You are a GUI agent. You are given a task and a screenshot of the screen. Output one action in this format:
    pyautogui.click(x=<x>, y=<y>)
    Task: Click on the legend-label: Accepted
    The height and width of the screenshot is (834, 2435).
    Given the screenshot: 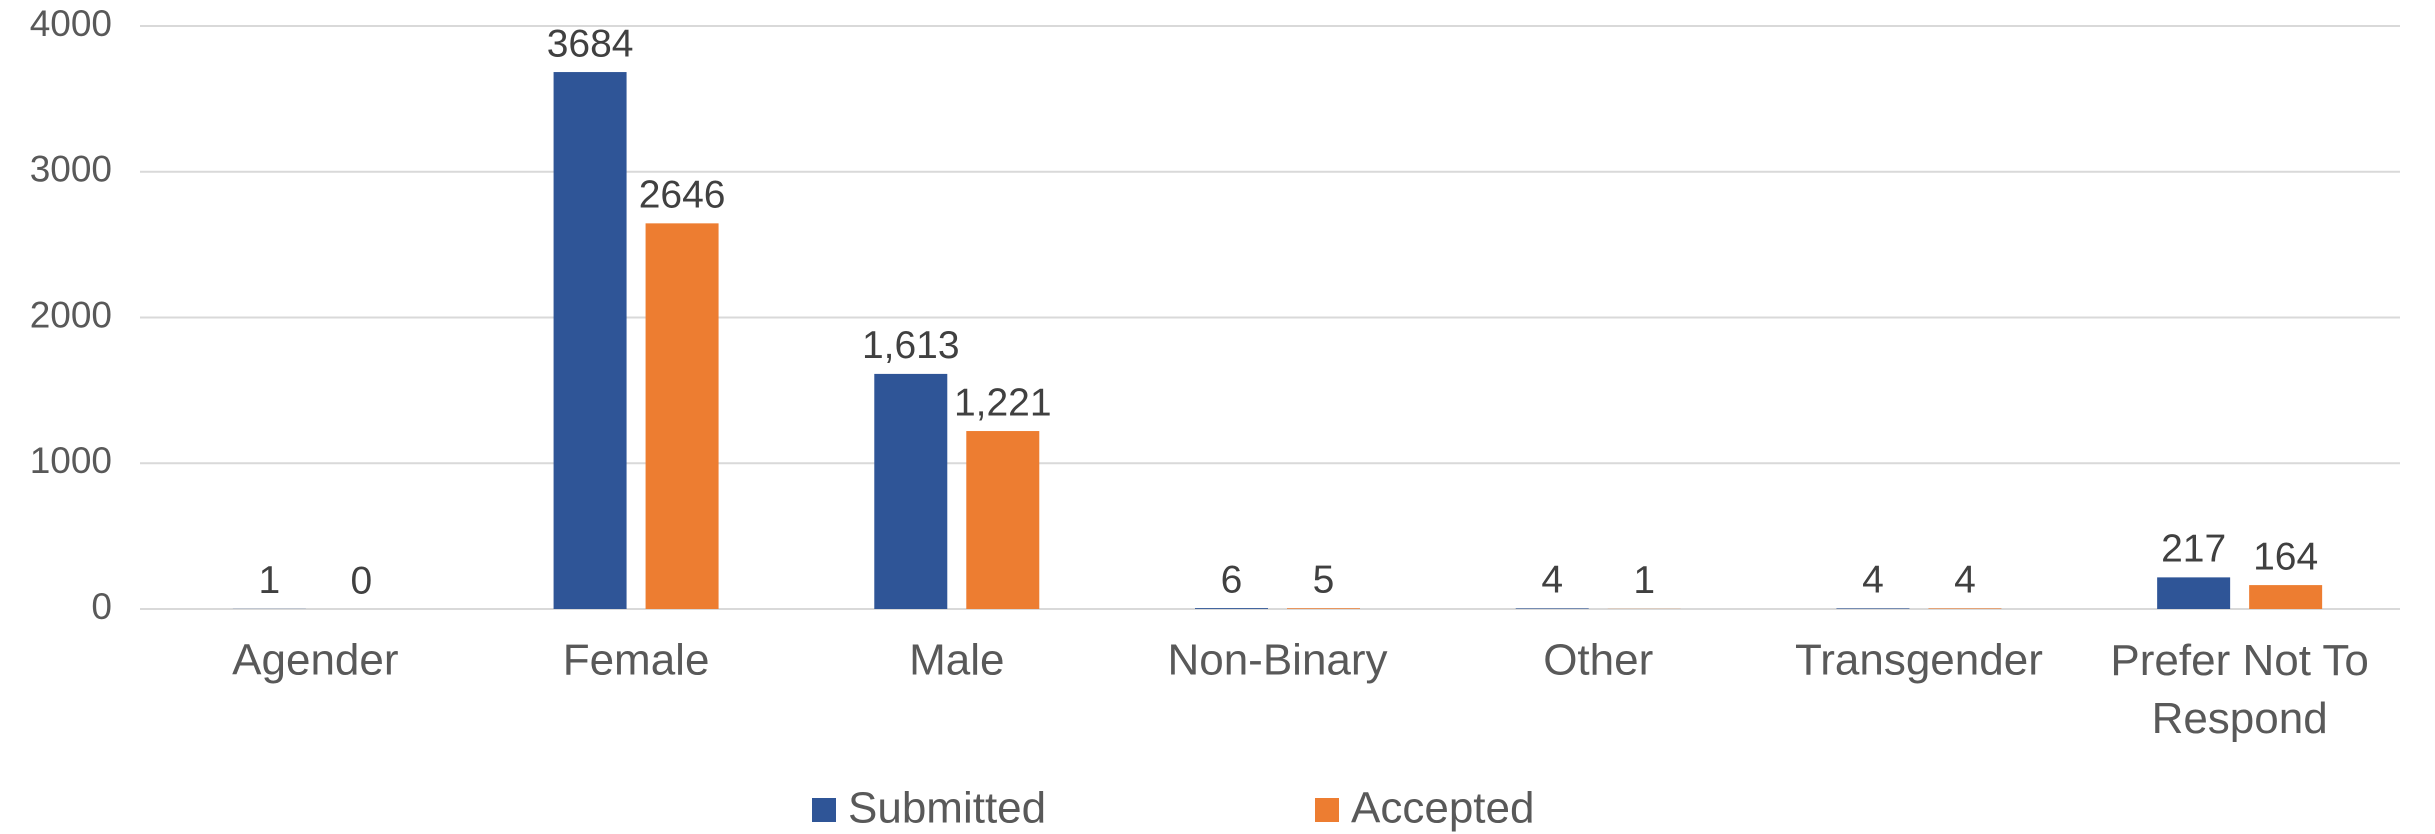 What is the action you would take?
    pyautogui.click(x=1442, y=808)
    